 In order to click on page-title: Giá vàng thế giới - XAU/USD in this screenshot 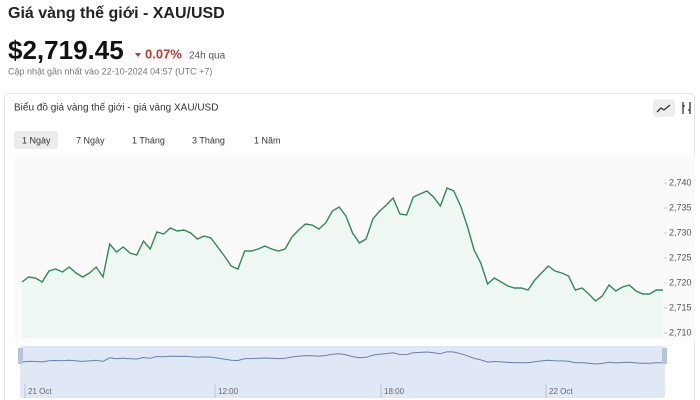, I will do `click(116, 13)`.